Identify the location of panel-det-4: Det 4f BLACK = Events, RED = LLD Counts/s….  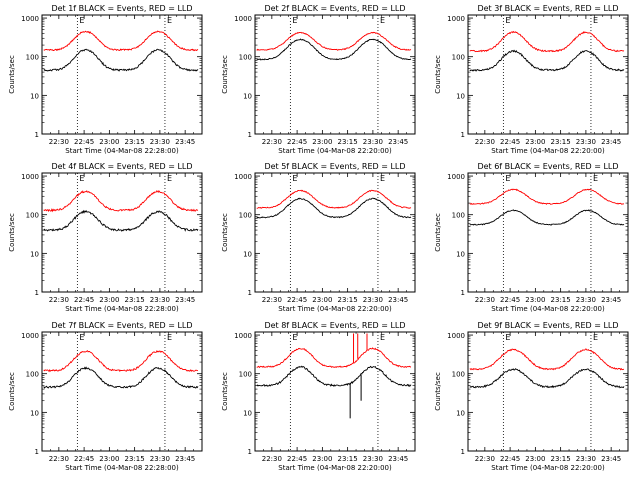
(105, 237).